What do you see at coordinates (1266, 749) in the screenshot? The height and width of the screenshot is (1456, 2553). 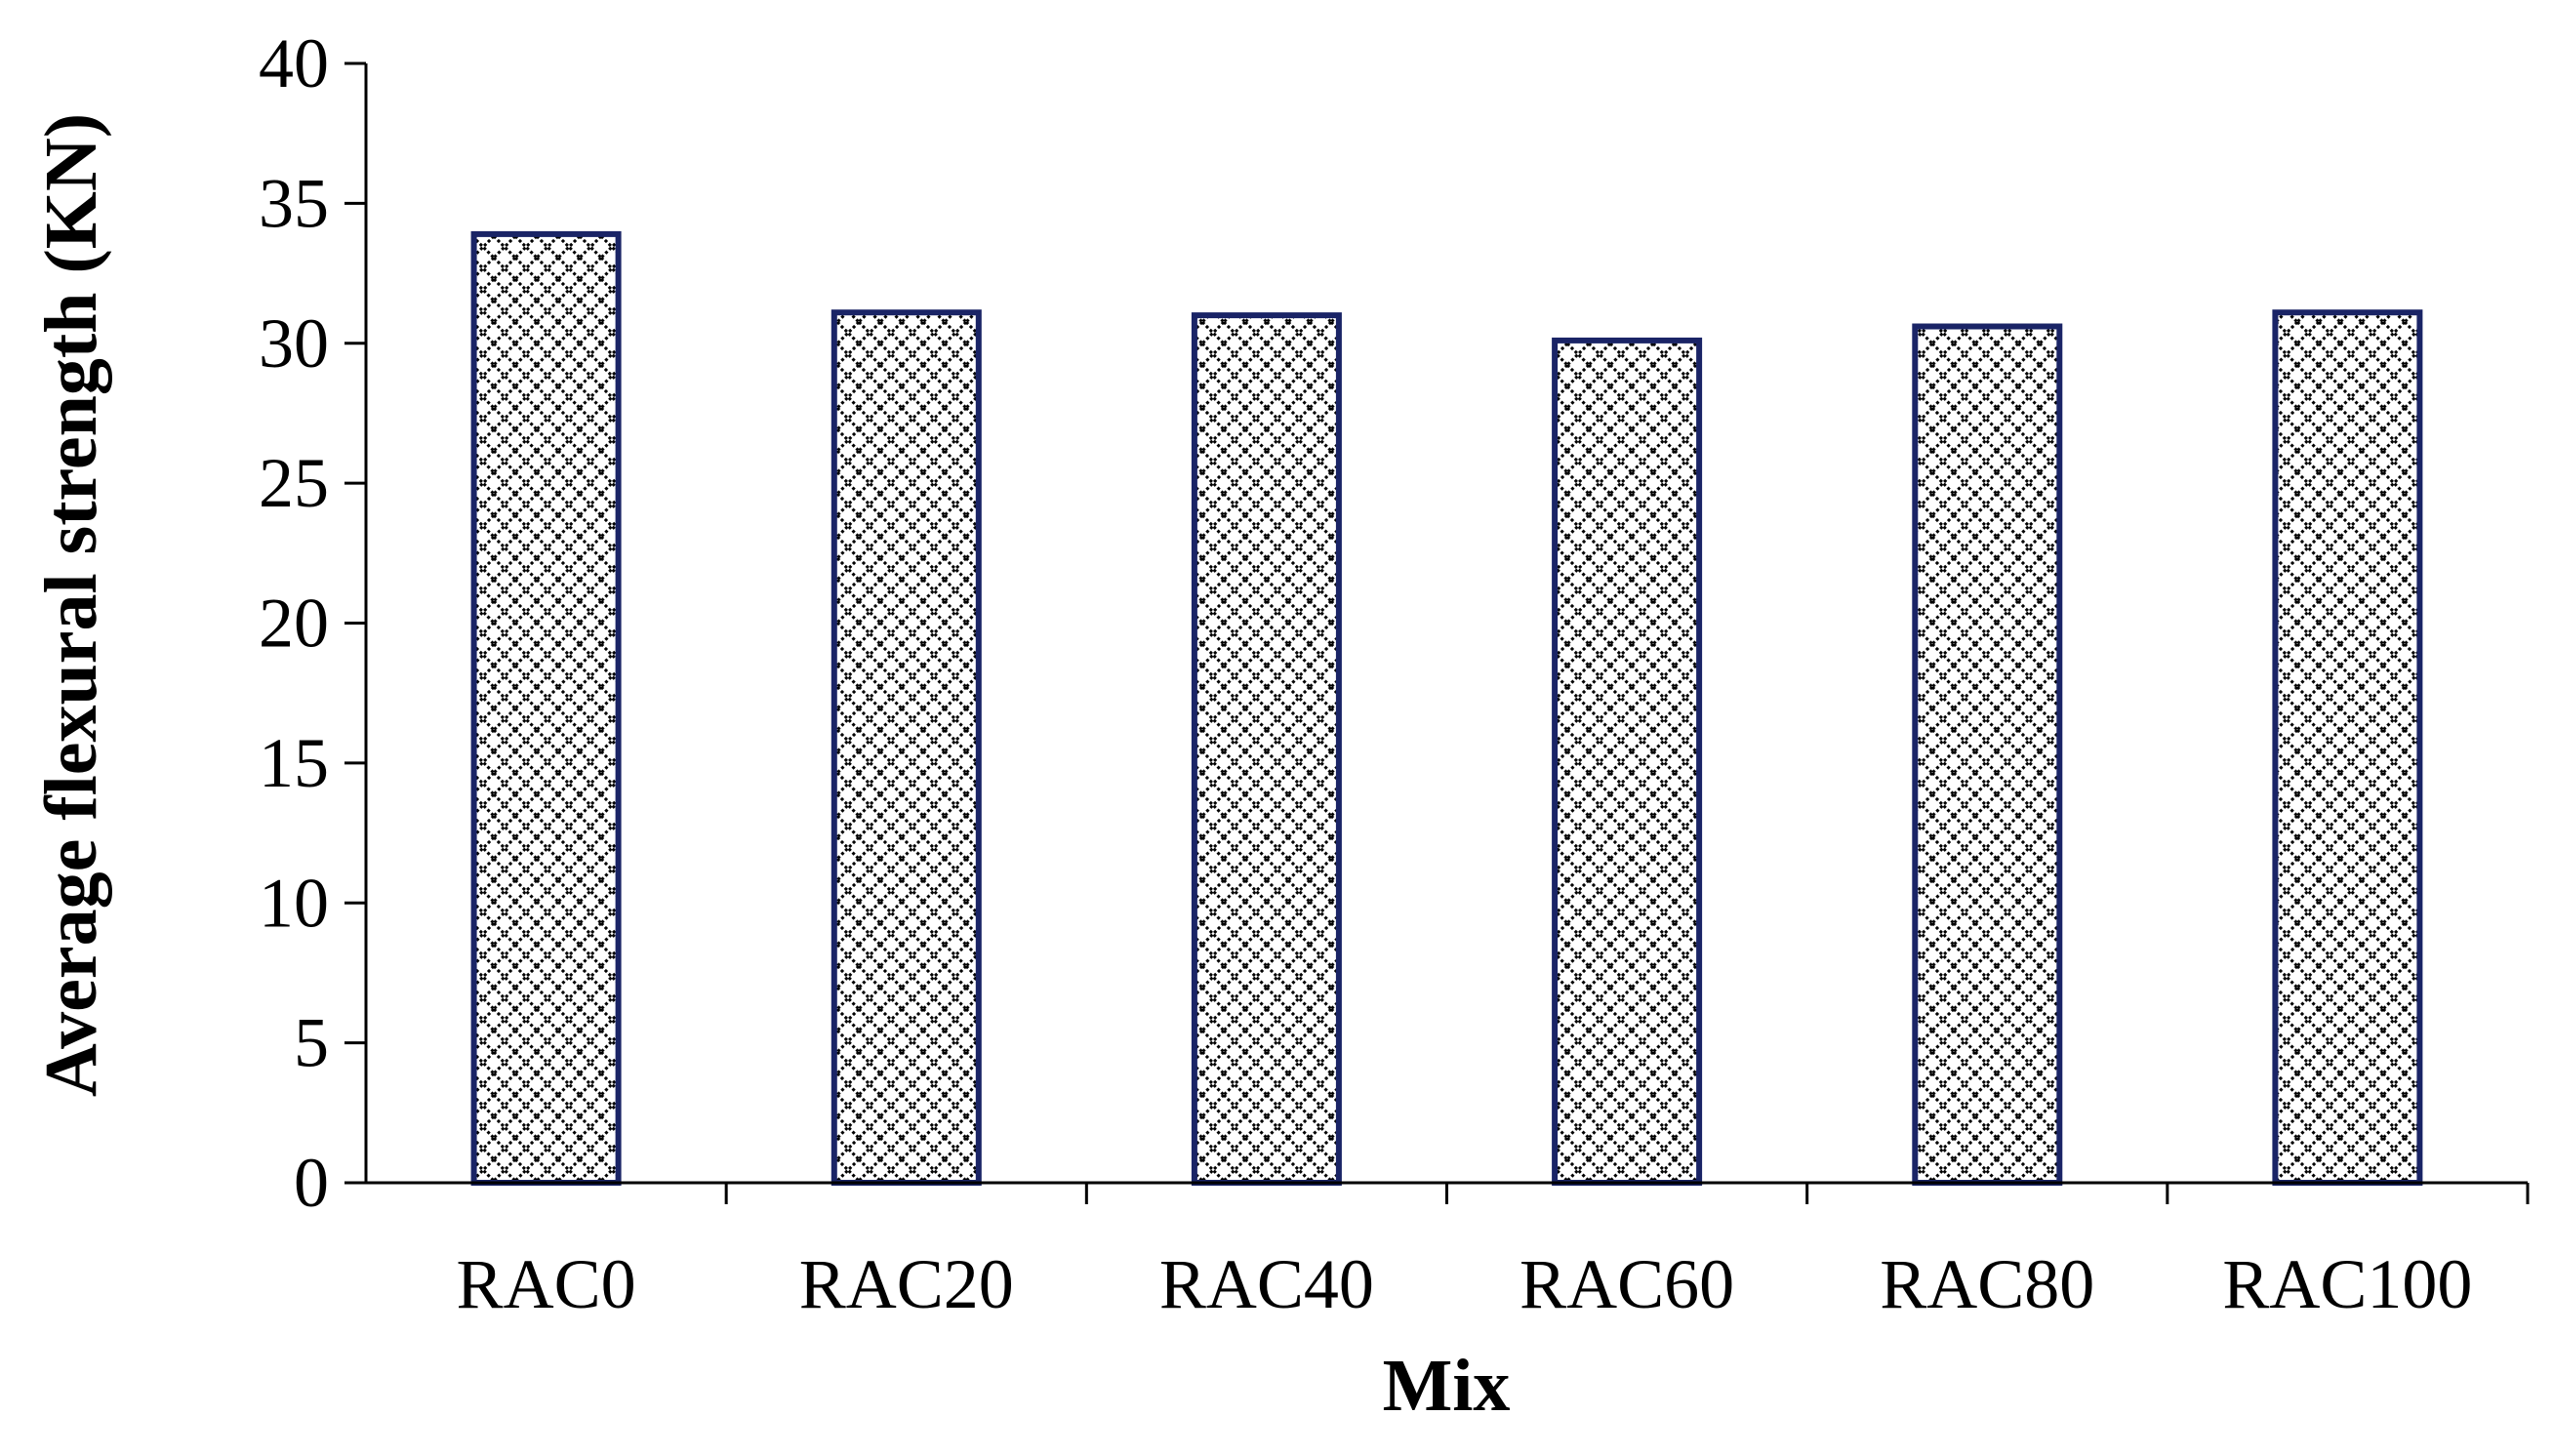 I see `bar-rac40` at bounding box center [1266, 749].